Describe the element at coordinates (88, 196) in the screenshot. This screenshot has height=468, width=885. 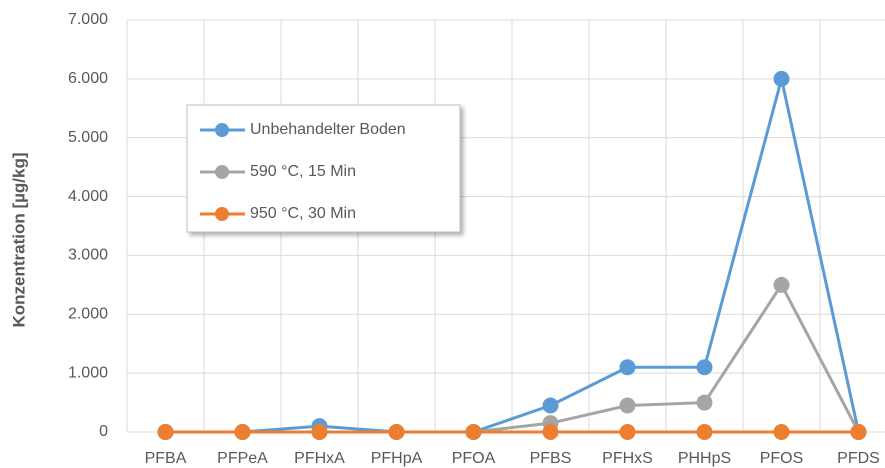
I see `y-tick-label: 4.000` at that location.